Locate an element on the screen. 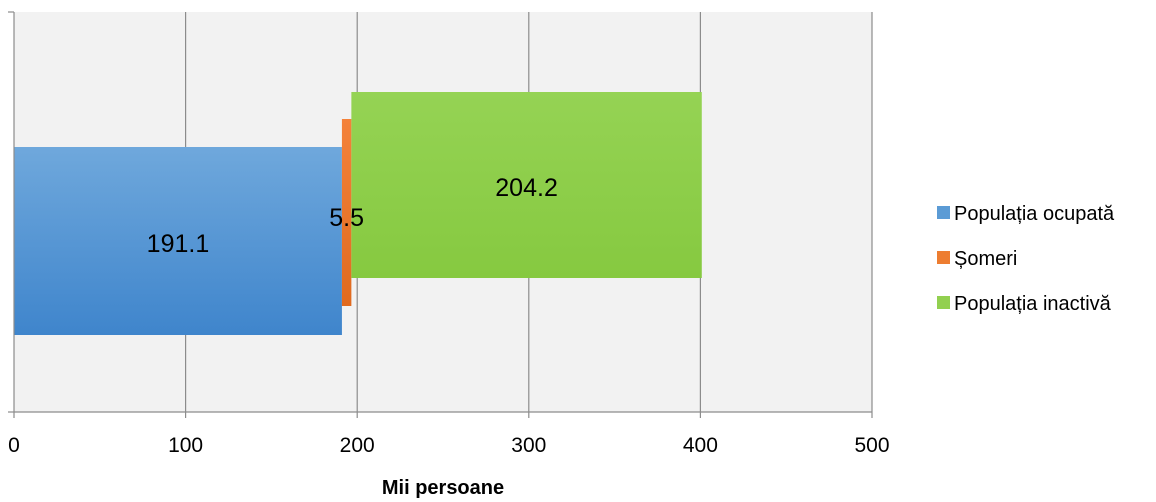 This screenshot has height=502, width=1156. x-tick-label-400: 400 is located at coordinates (700, 445).